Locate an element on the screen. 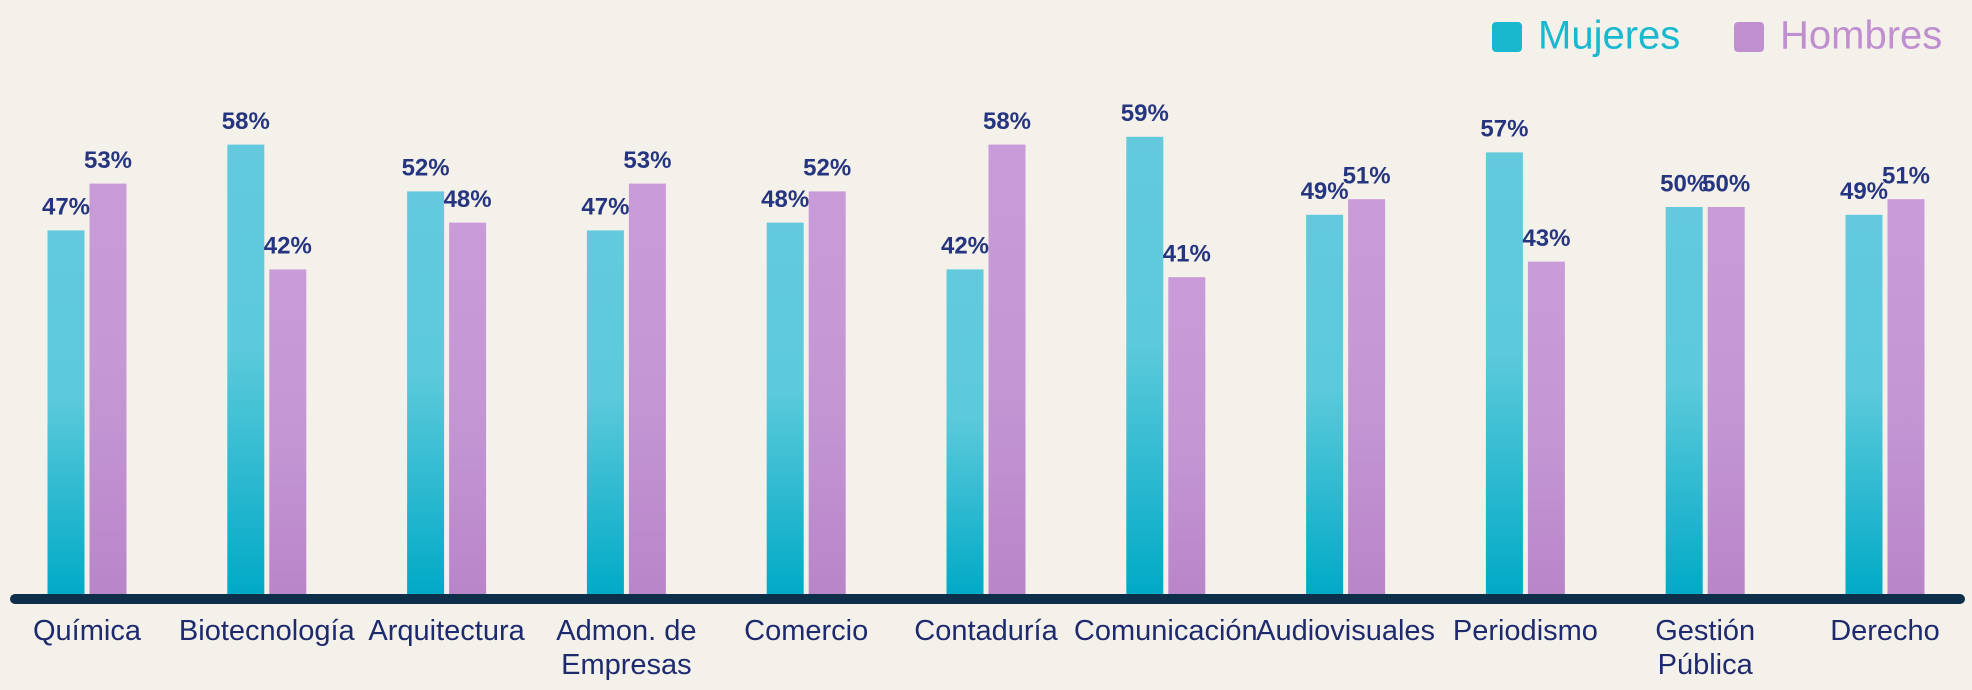  x-tick-label: Química is located at coordinates (87, 631).